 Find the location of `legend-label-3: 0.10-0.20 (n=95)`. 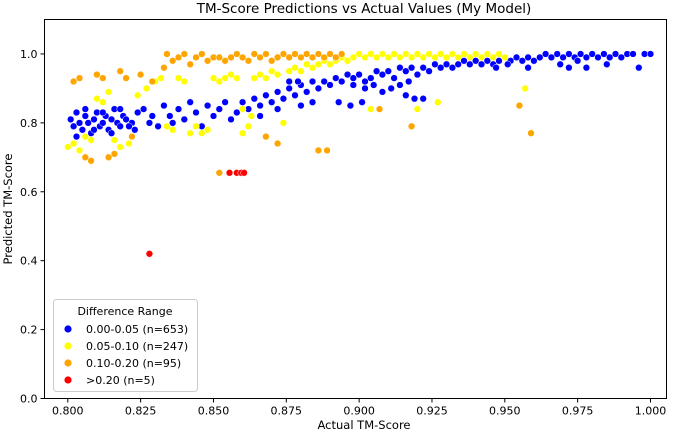

legend-label-3: 0.10-0.20 (n=95) is located at coordinates (133, 363).